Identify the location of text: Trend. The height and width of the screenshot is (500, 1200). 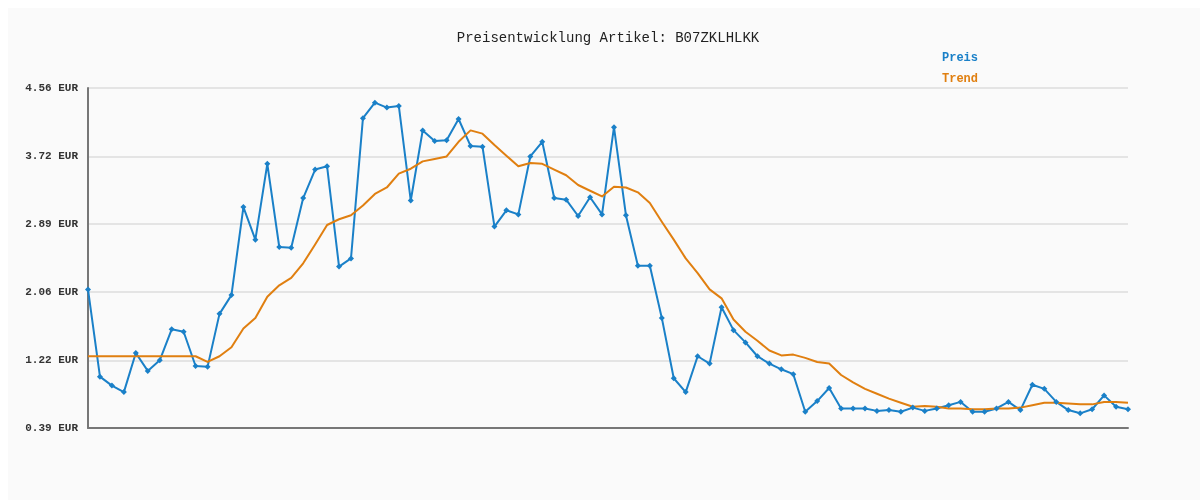
(960, 79).